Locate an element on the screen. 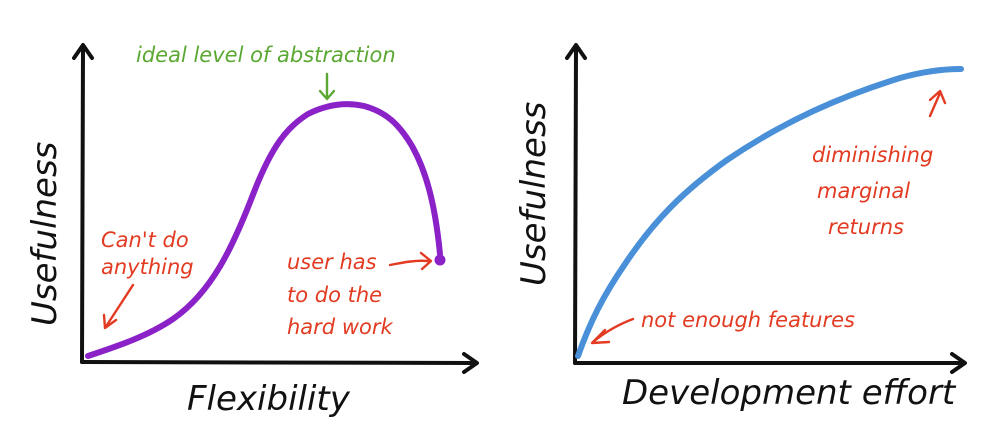  user-hard-work-line-1: user has is located at coordinates (332, 262).